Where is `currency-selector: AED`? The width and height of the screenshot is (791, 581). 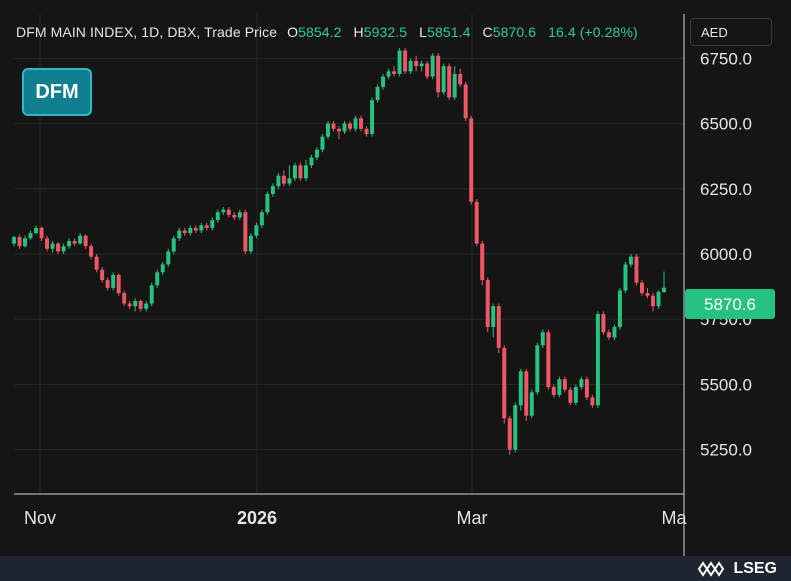
currency-selector: AED is located at coordinates (731, 32).